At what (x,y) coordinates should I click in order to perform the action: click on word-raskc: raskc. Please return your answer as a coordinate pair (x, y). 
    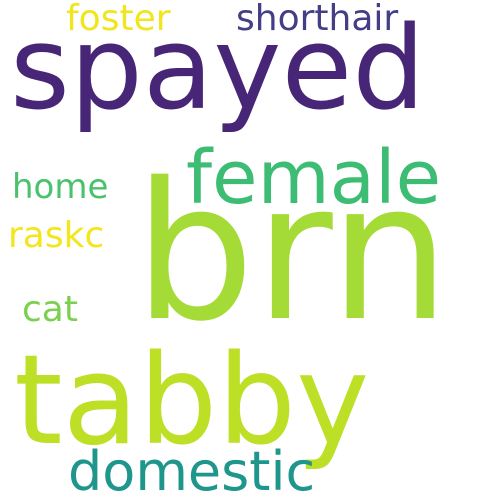
    Looking at the image, I should click on (56, 235).